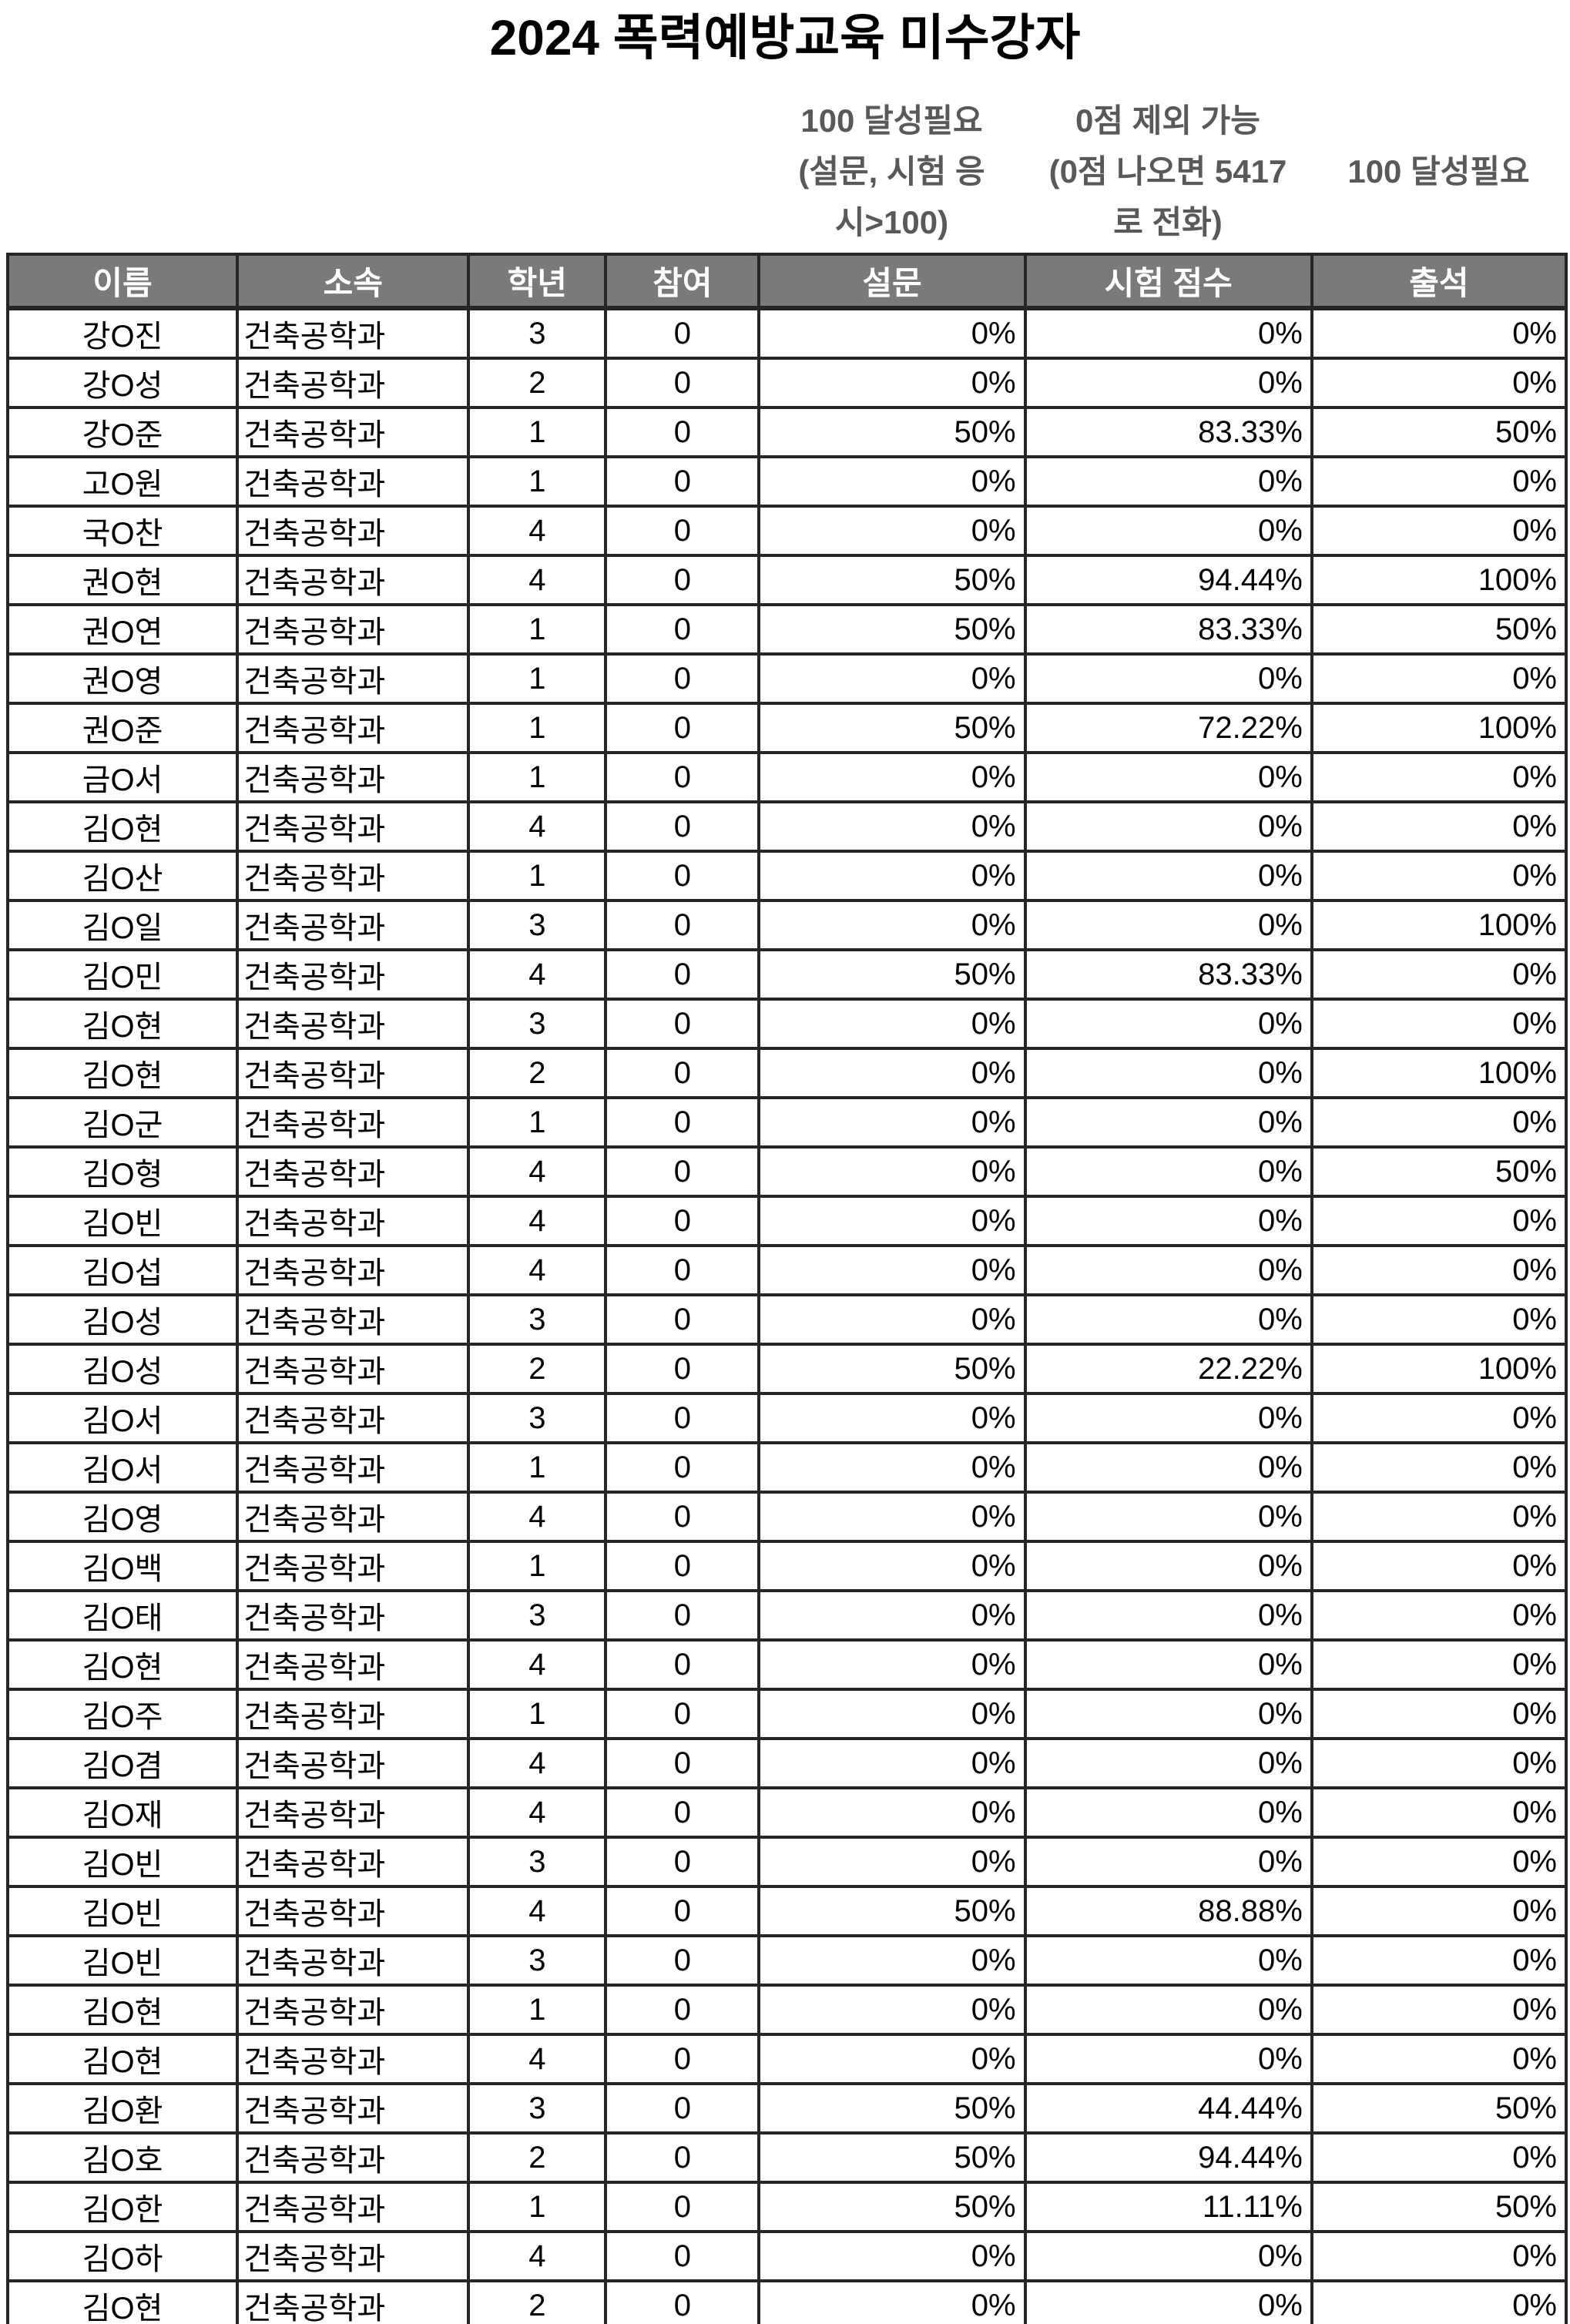  I want to click on cell-name: 김O섭, so click(122, 1270).